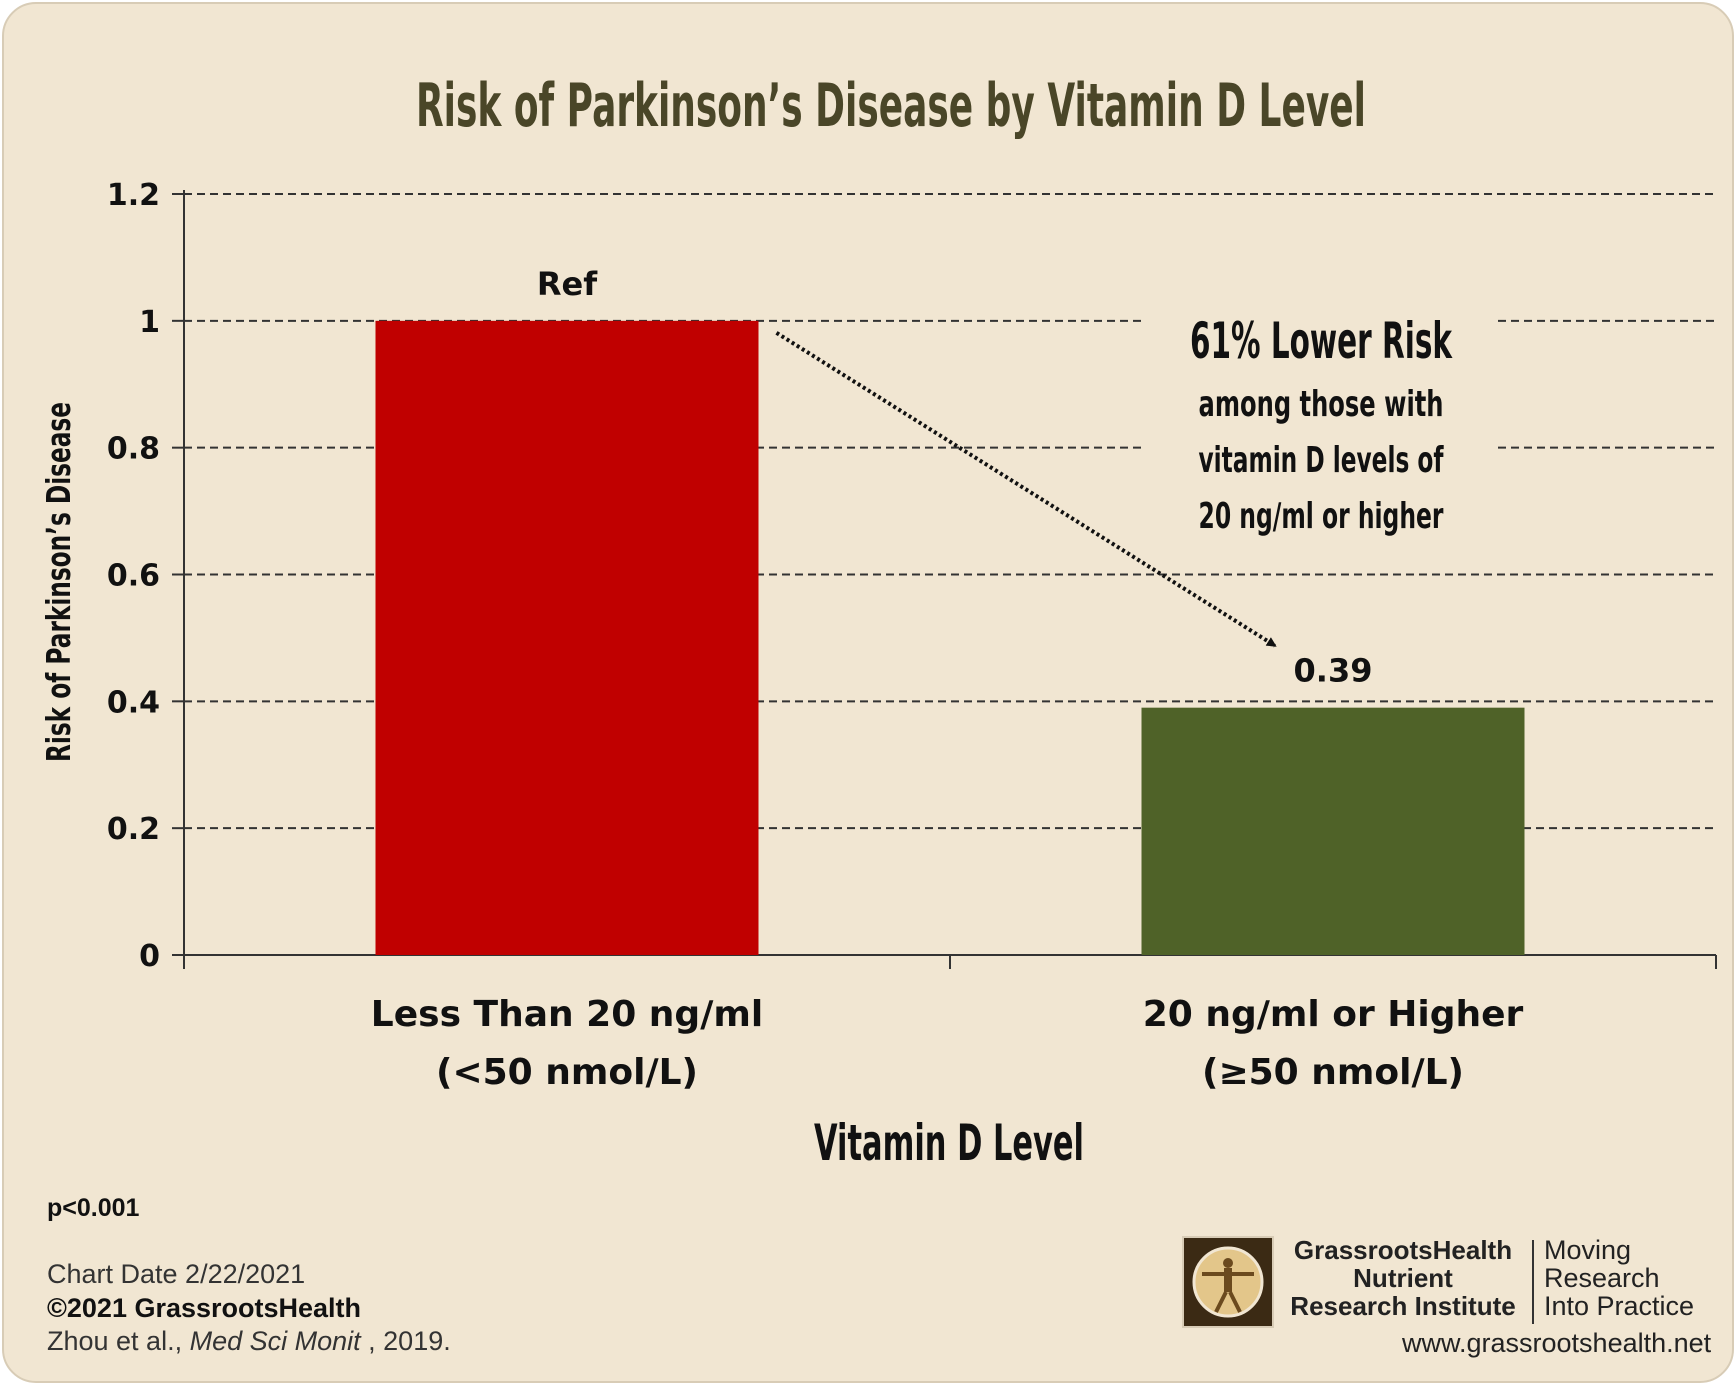 This screenshot has width=1734, height=1383. I want to click on p-value: p<0.001, so click(93, 1208).